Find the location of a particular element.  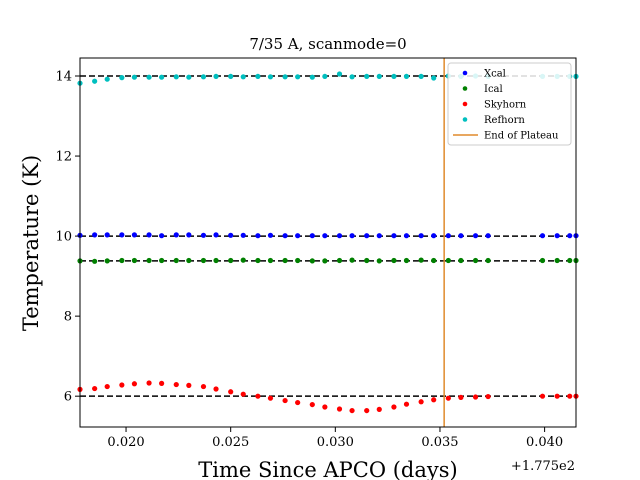

legend: Xcal Ical Skyhorn Refhorn End of Plateau is located at coordinates (509, 104).